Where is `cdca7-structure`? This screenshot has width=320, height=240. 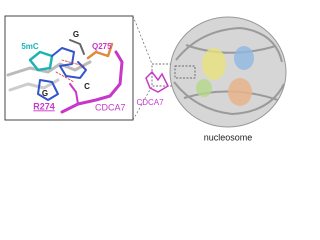 cdca7-structure is located at coordinates (157, 81).